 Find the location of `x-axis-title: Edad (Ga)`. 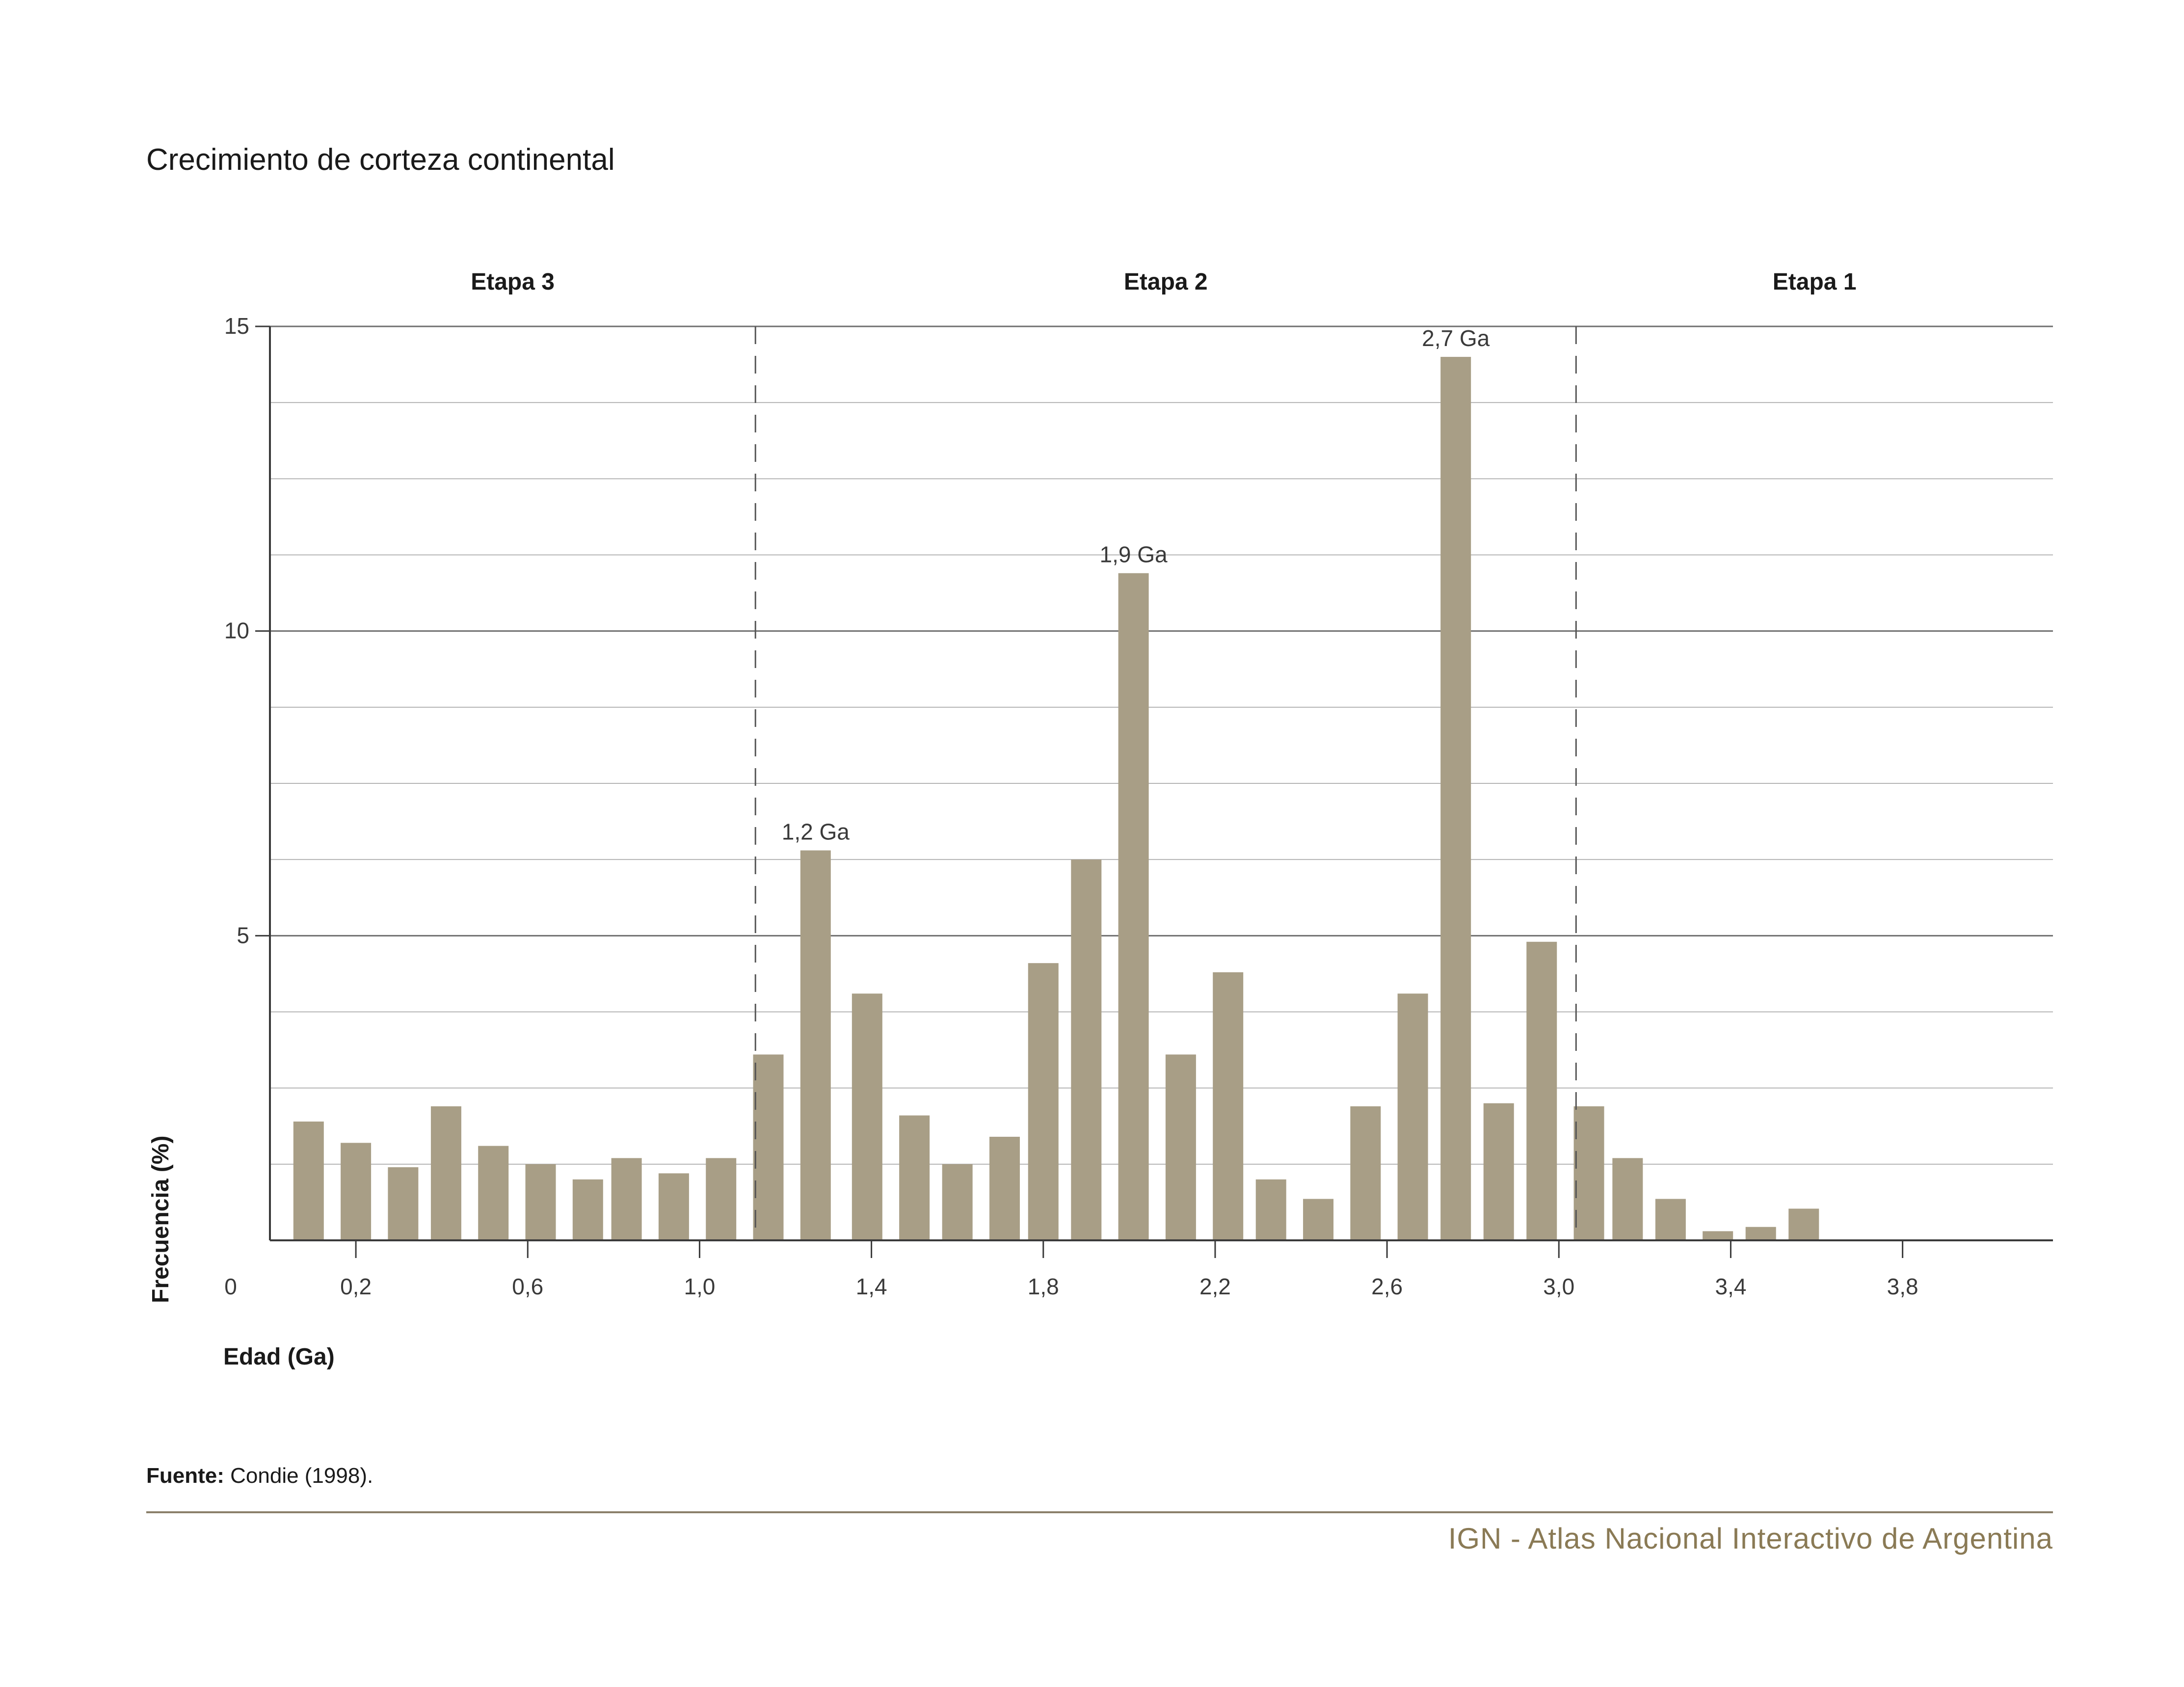

x-axis-title: Edad (Ga) is located at coordinates (279, 1357).